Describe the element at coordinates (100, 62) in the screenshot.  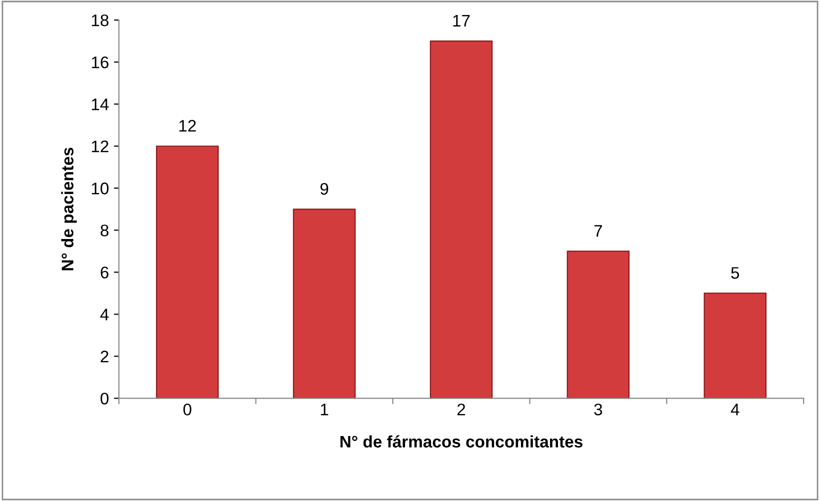
I see `y-tick-label: 16` at that location.